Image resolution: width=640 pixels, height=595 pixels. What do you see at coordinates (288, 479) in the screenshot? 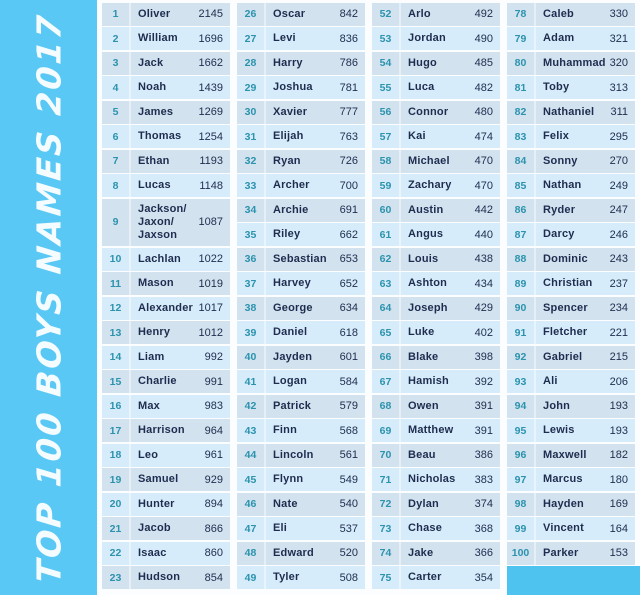
I see `name-cell: Flynn` at bounding box center [288, 479].